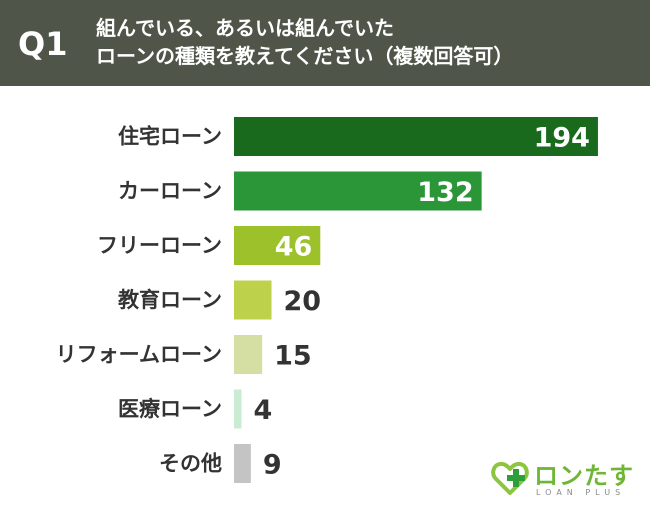 The height and width of the screenshot is (512, 650). What do you see at coordinates (190, 464) in the screenshot?
I see `category-label: その他` at bounding box center [190, 464].